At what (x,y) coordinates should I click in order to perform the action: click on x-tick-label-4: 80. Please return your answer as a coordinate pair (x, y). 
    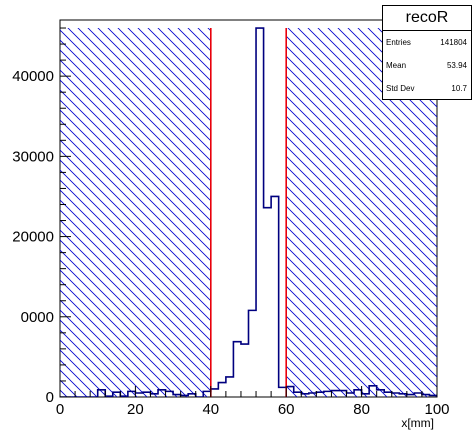
    Looking at the image, I should click on (361, 409).